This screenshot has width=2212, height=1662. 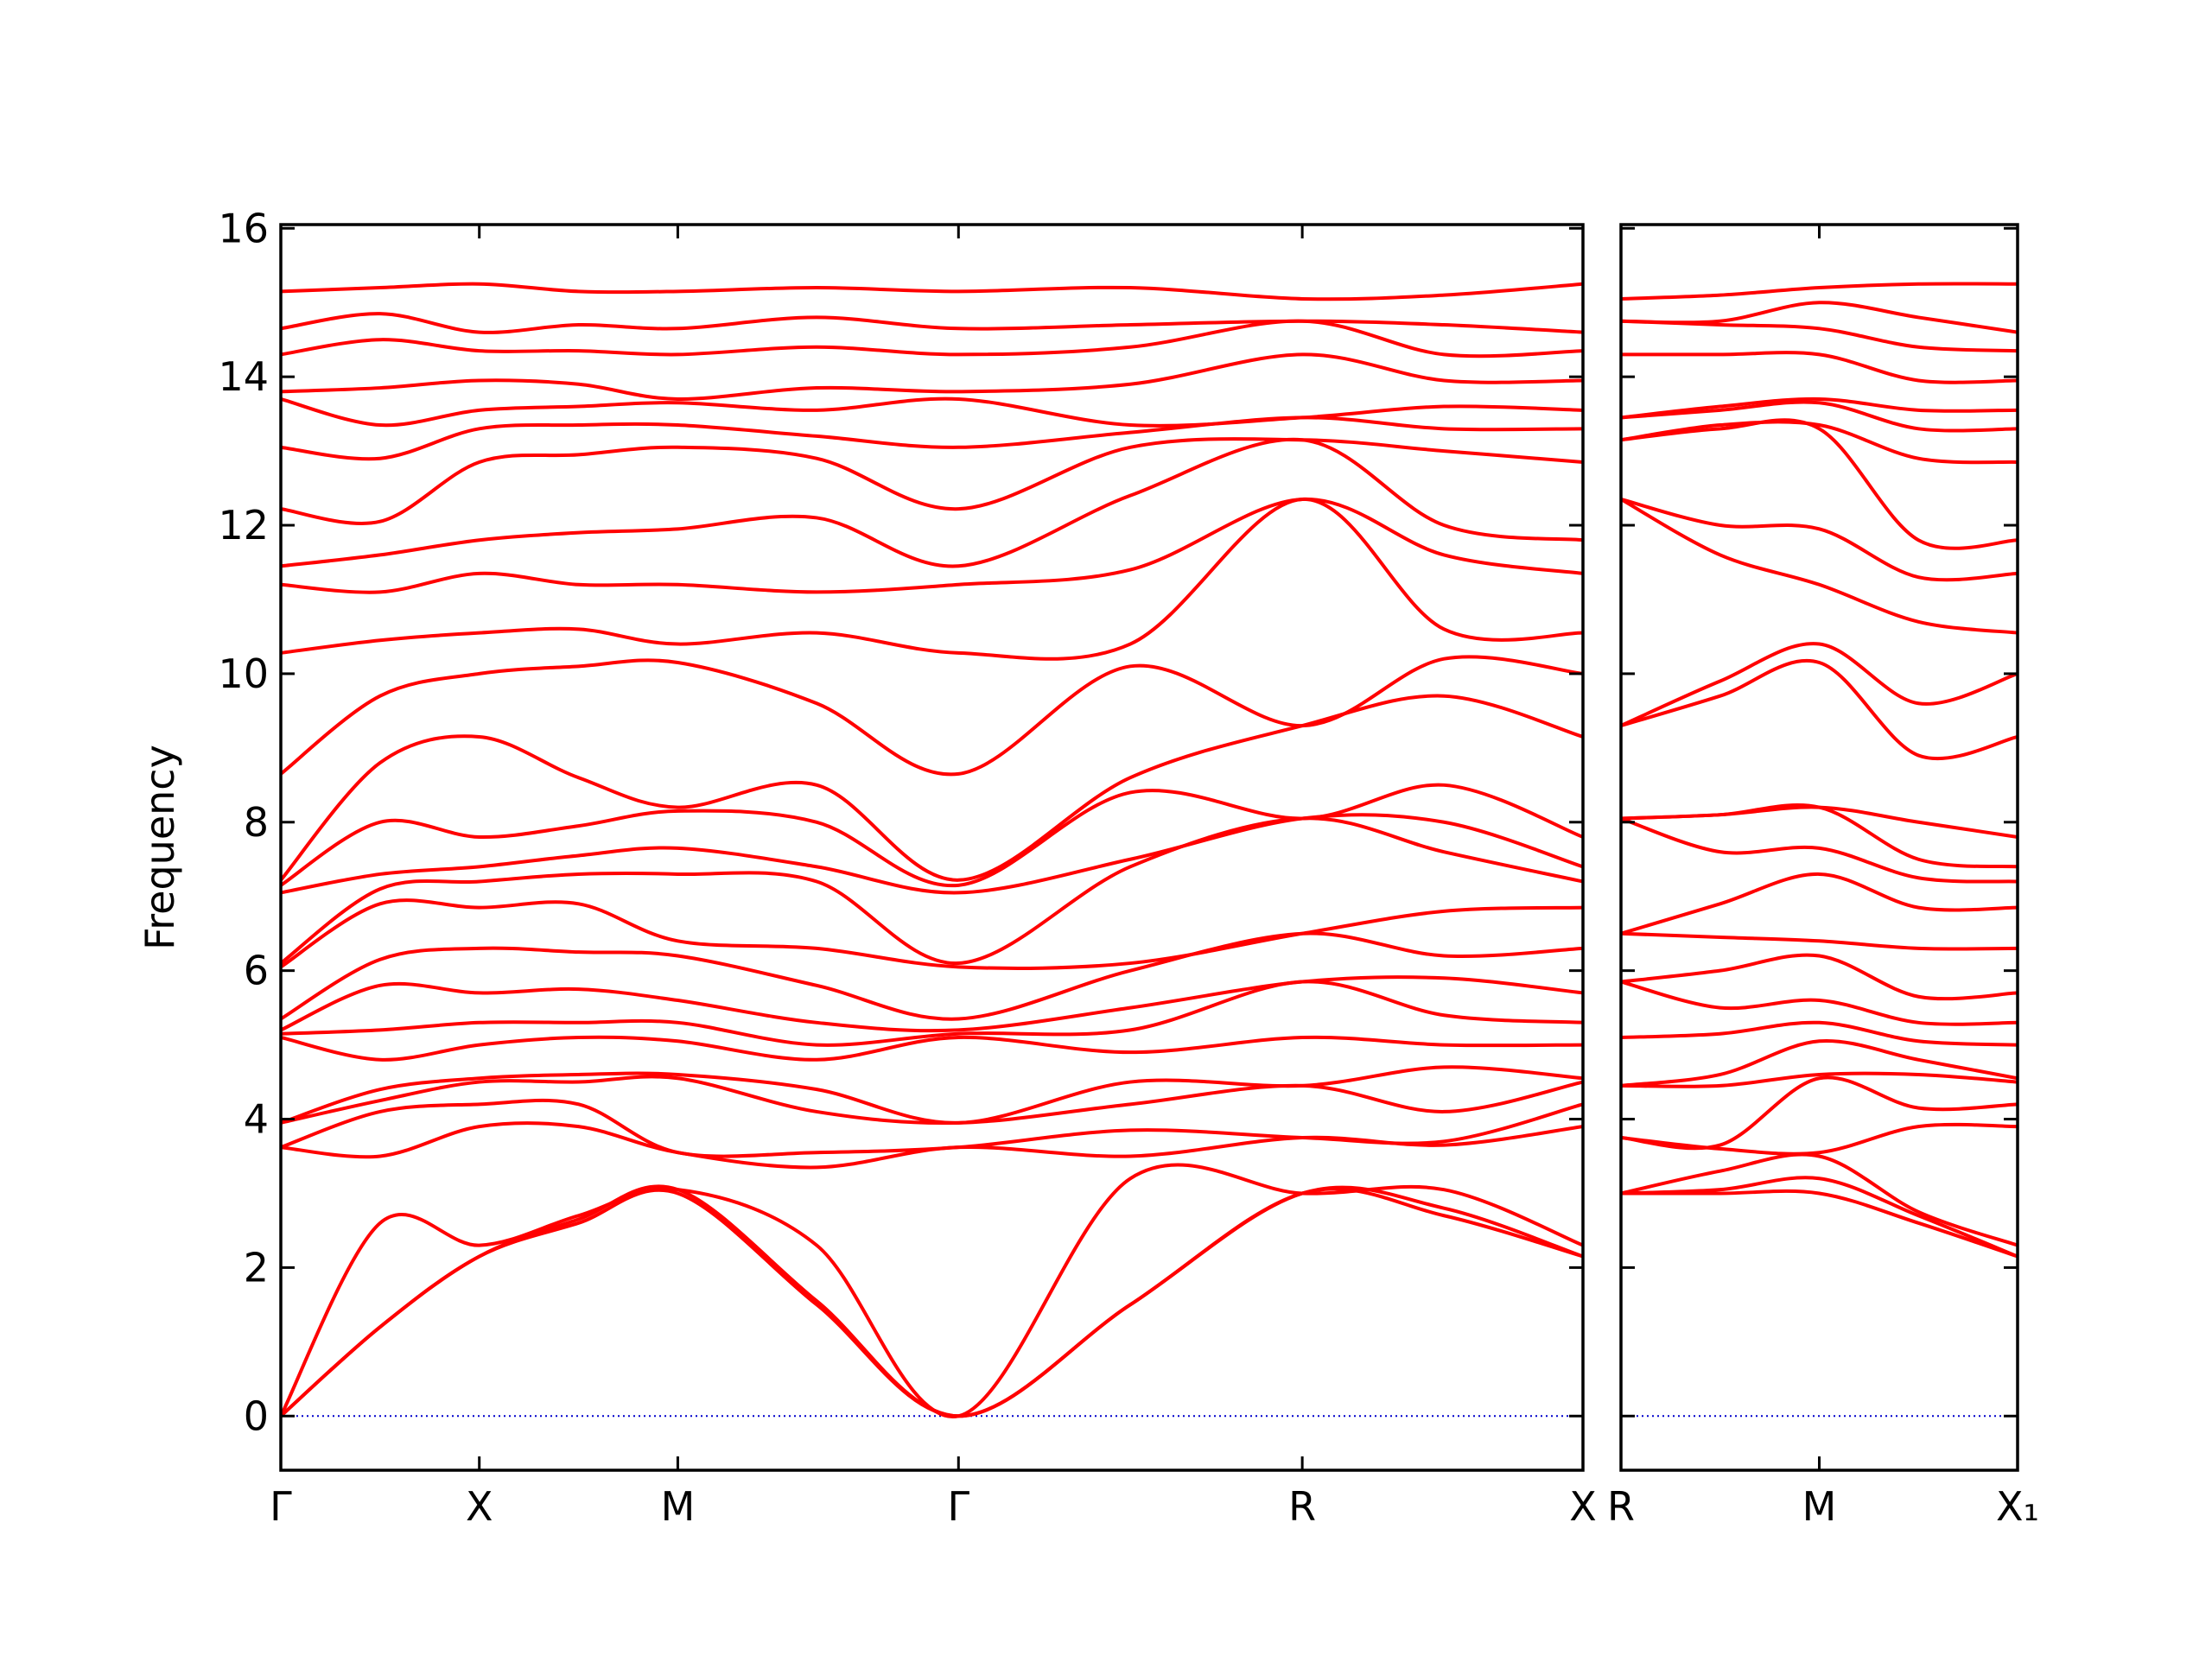 I want to click on y-tick-label: 12, so click(x=243, y=525).